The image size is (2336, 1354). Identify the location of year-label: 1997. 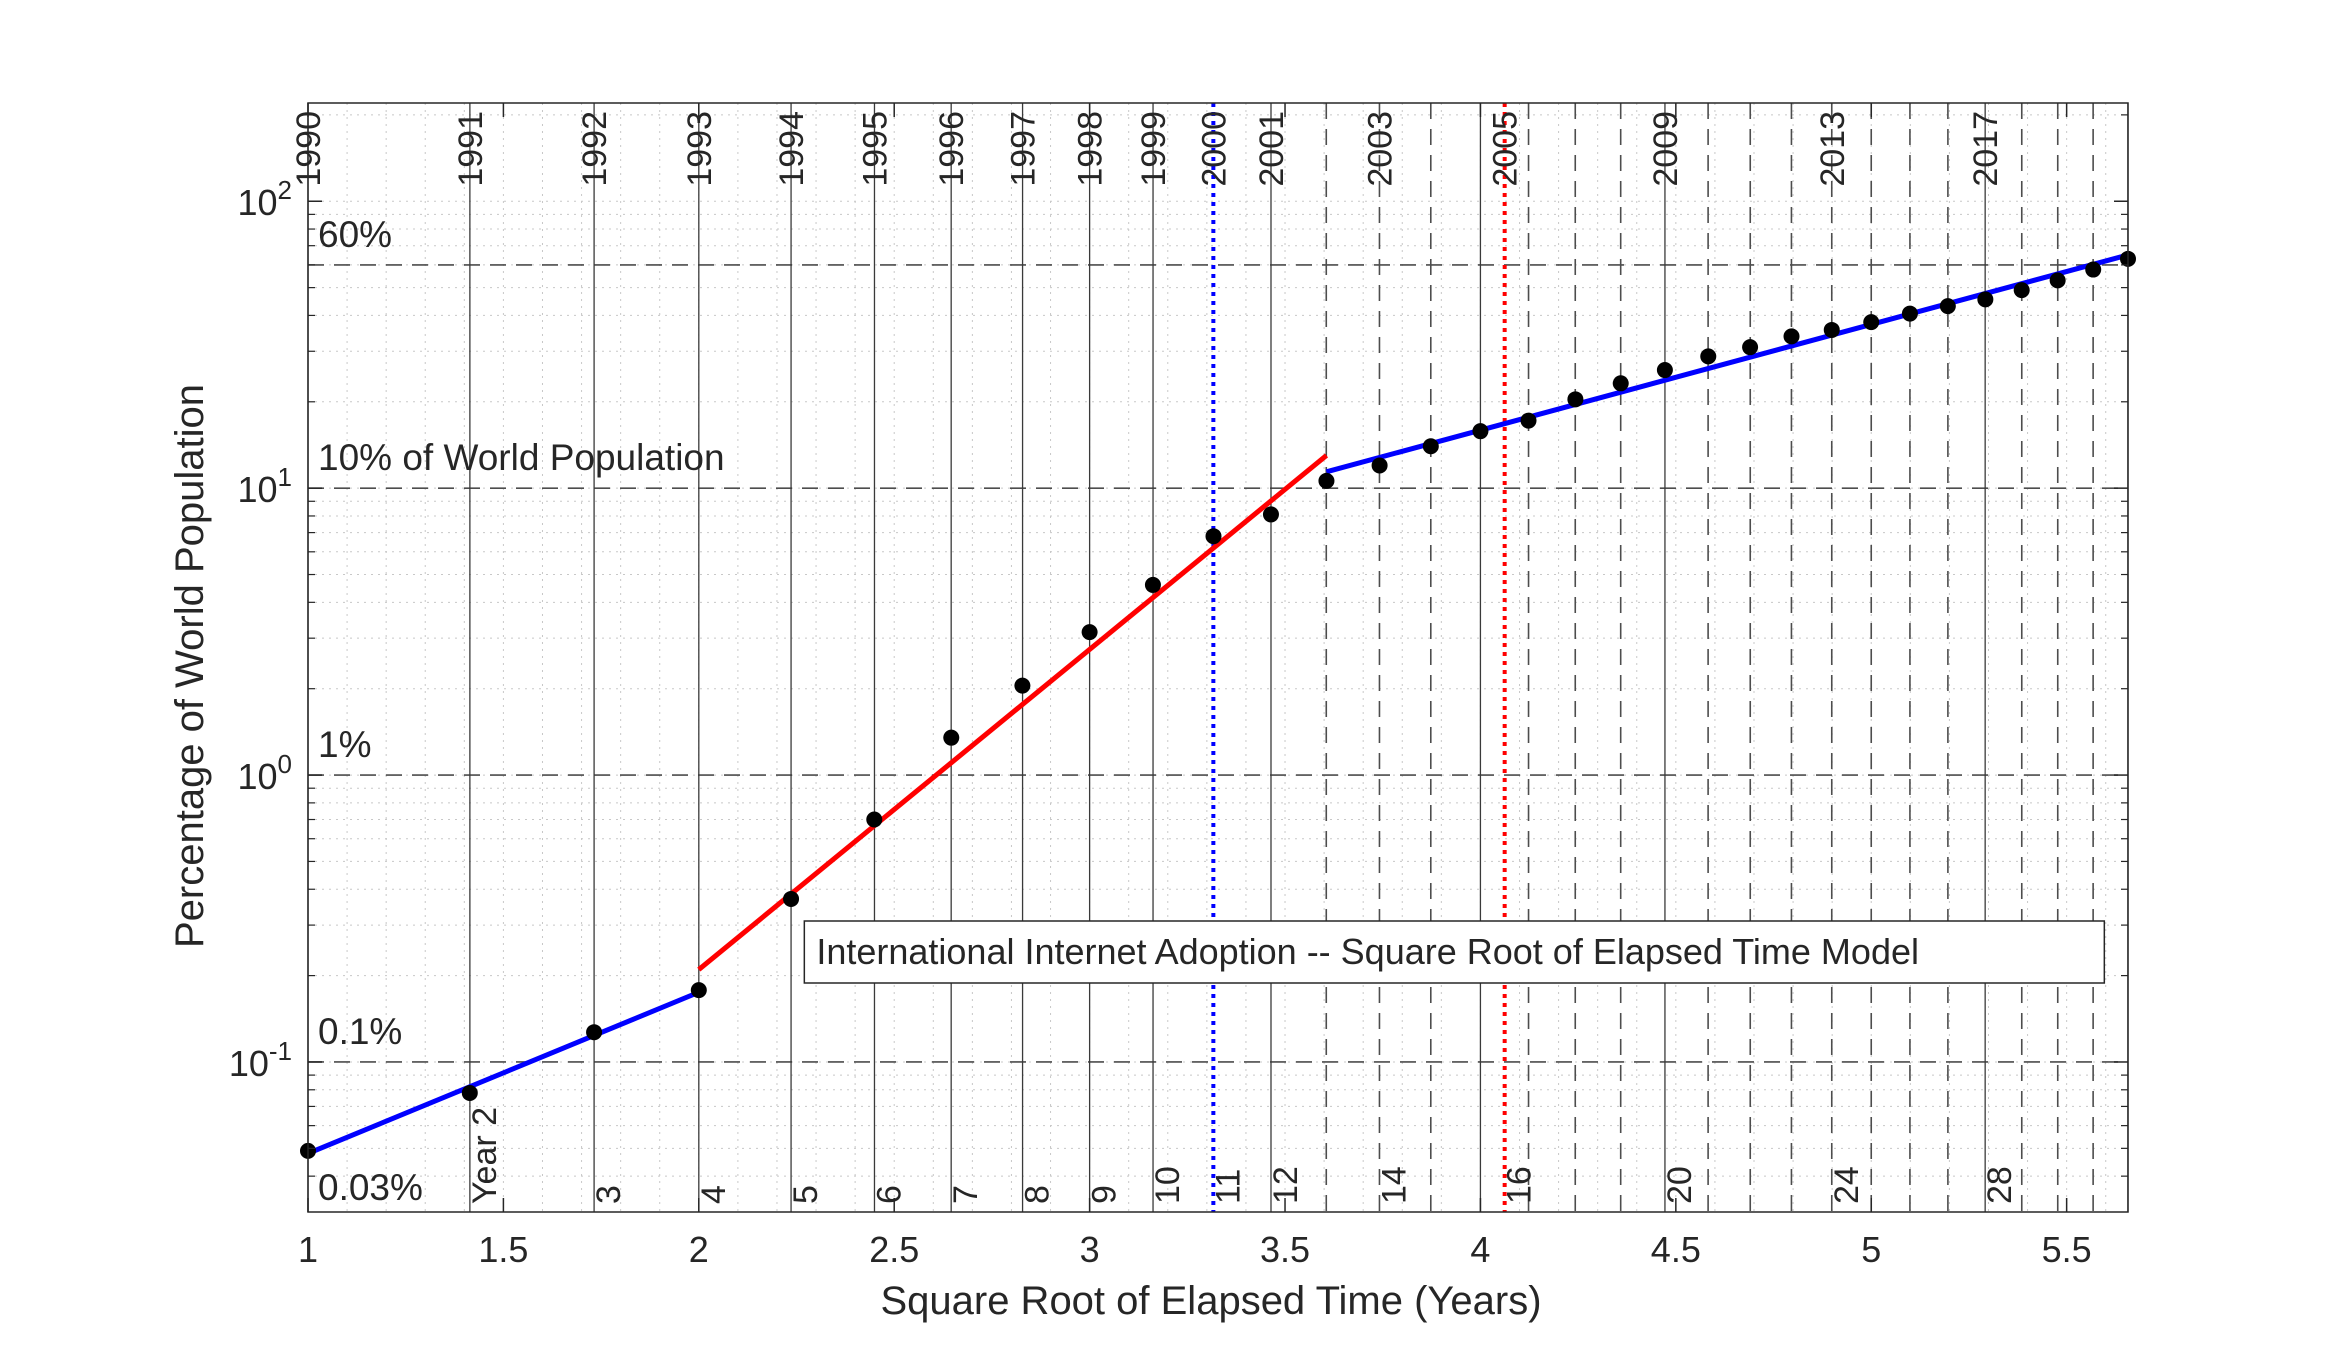
(1024, 149).